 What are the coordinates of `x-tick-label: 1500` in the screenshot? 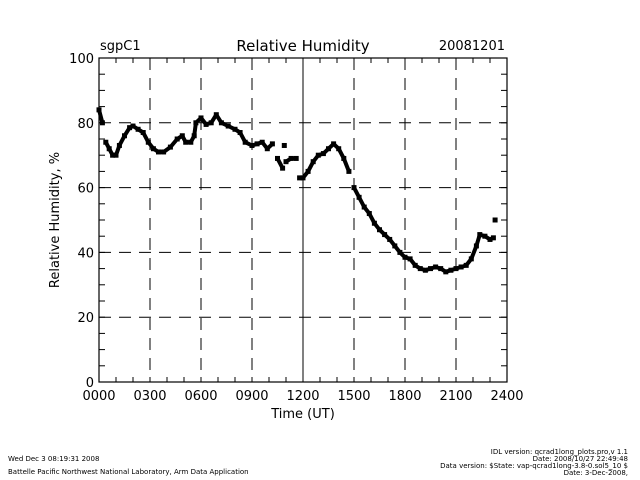 It's located at (353, 396).